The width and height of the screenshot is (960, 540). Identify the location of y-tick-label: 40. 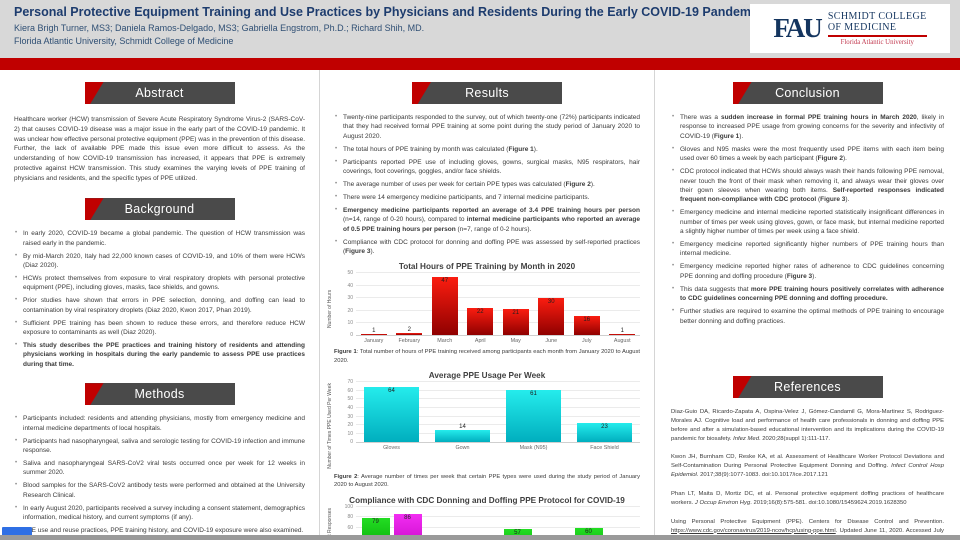
(350, 407).